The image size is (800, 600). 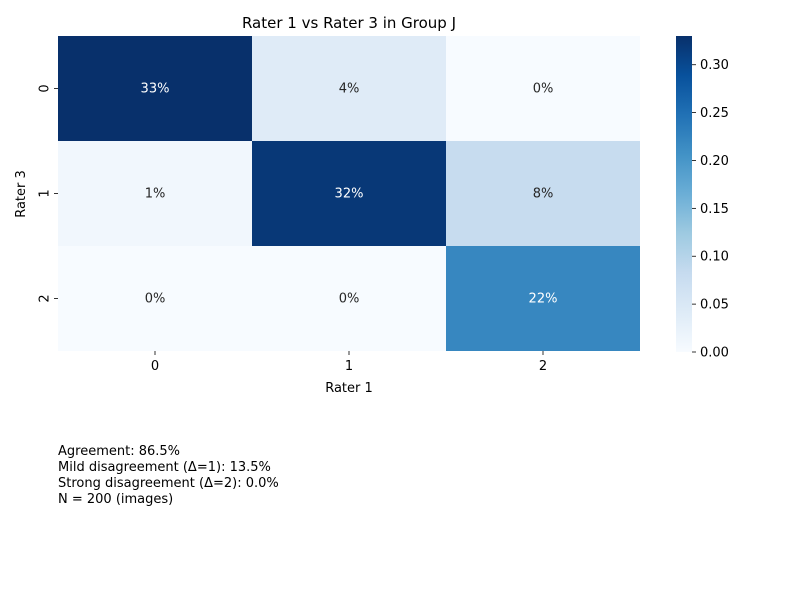 I want to click on x-tick-label: 0, so click(x=155, y=366).